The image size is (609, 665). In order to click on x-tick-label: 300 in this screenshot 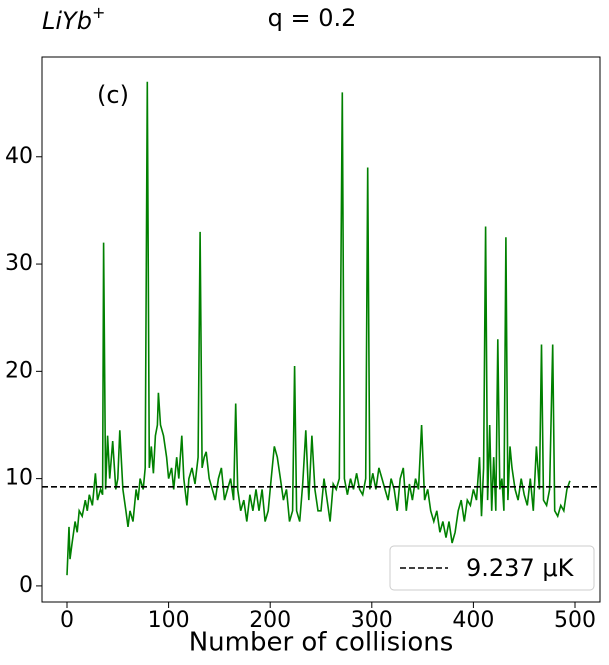, I will do `click(372, 620)`.